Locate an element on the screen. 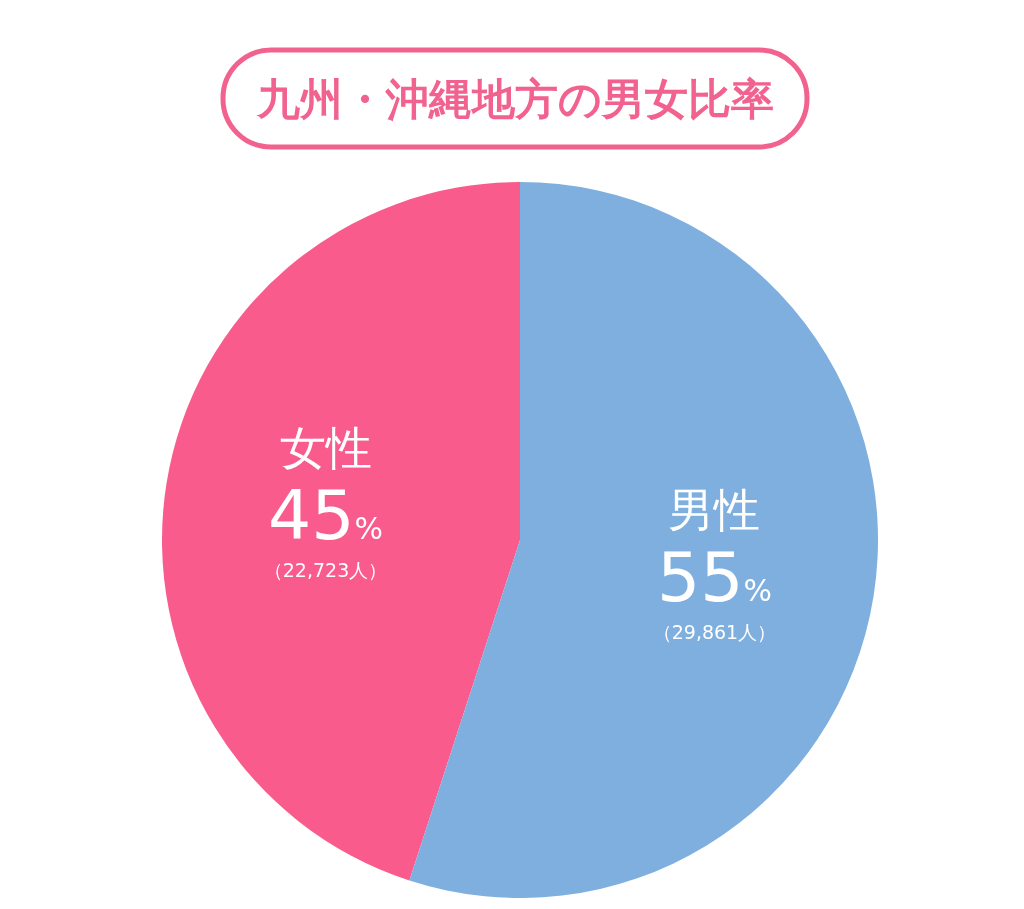  chart-title: 九州・沖縄地方の男女比率 is located at coordinates (514, 99).